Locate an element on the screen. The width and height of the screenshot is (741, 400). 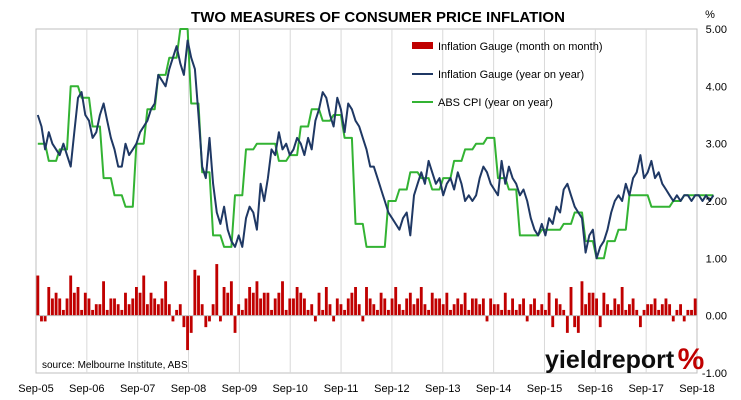
y-tick-label: 0.00 is located at coordinates (716, 317).